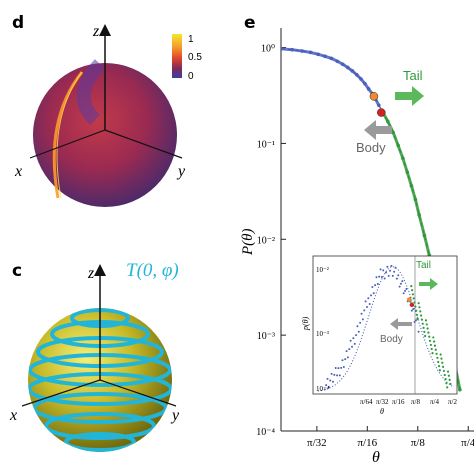  What do you see at coordinates (423, 265) in the screenshot?
I see `inset-tail-label: Tail` at bounding box center [423, 265].